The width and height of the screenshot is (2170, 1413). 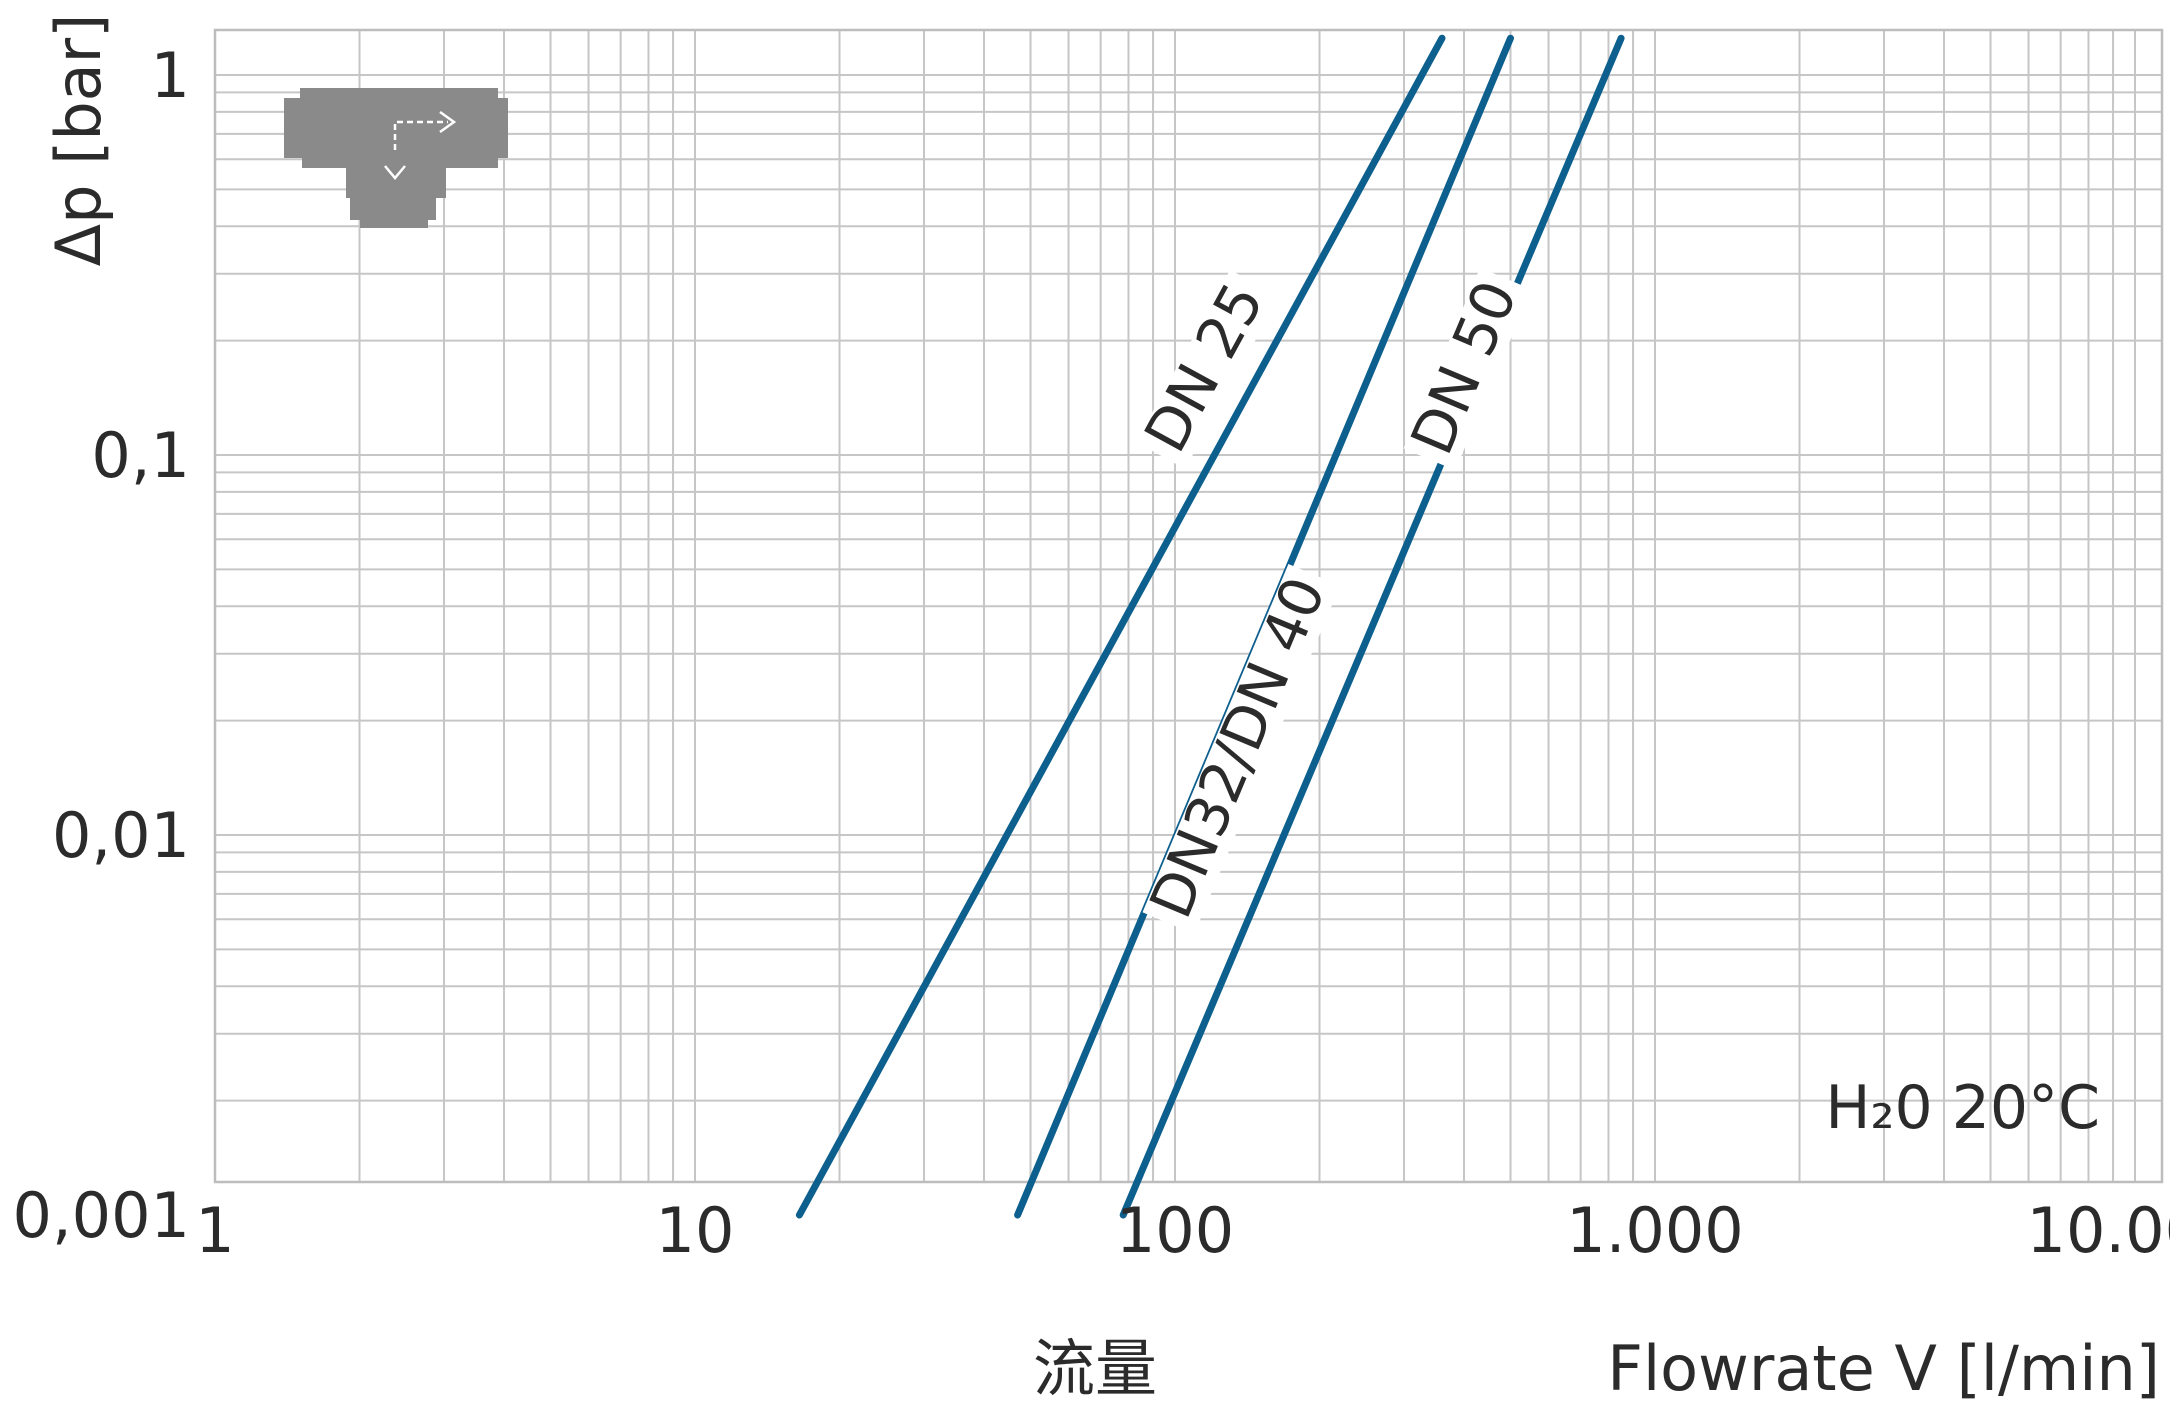 What do you see at coordinates (121, 835) in the screenshot?
I see `y-tick-label: 0,01` at bounding box center [121, 835].